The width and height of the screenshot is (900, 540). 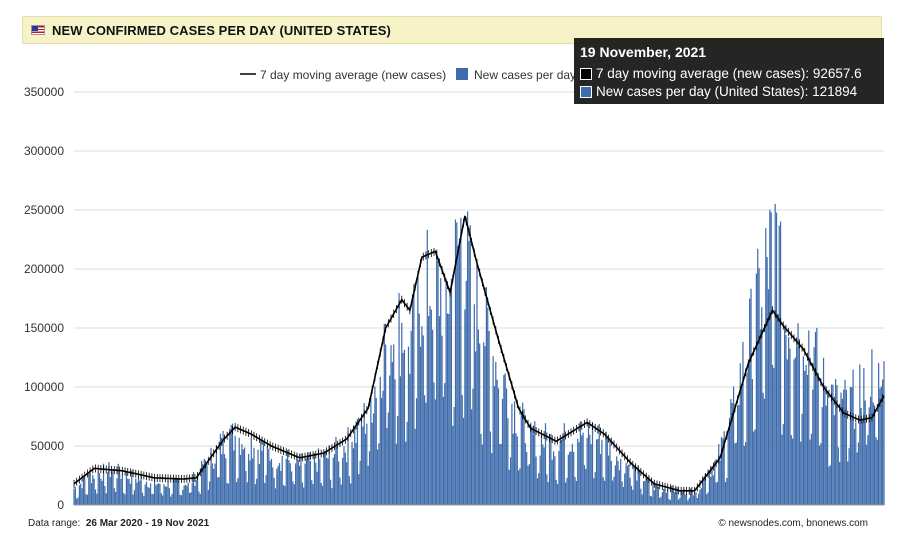 What do you see at coordinates (44, 92) in the screenshot?
I see `y-tick-label: 350000` at bounding box center [44, 92].